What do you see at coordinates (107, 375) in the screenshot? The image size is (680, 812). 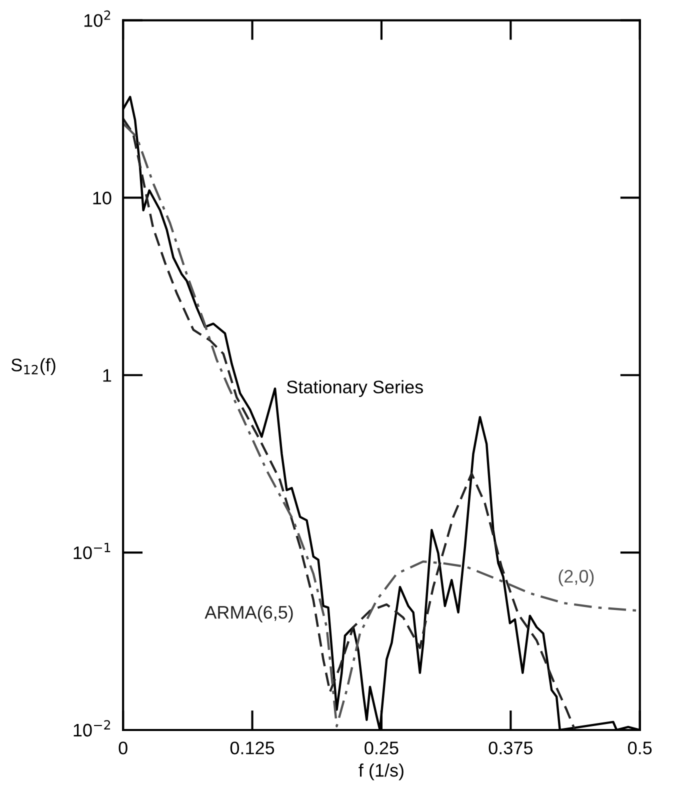 I see `y-tick-label: 1` at bounding box center [107, 375].